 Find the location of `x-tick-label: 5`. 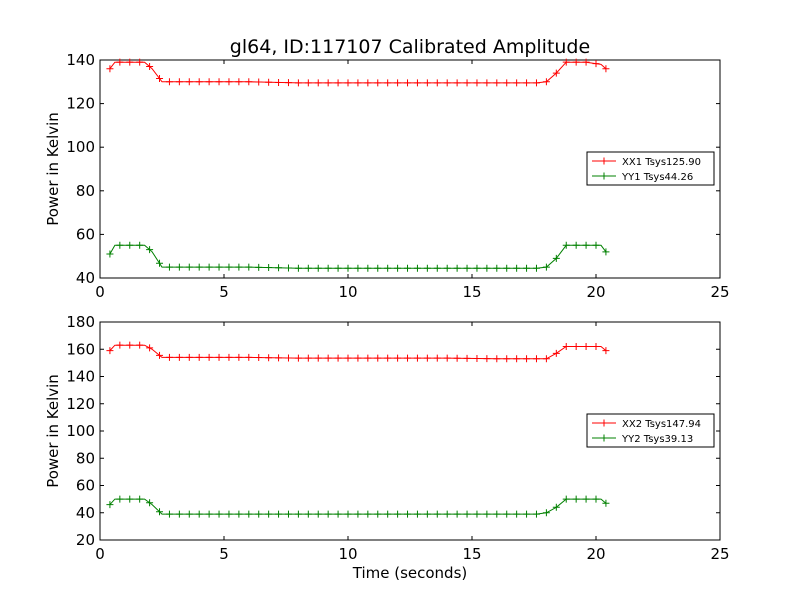

x-tick-label: 5 is located at coordinates (224, 554).